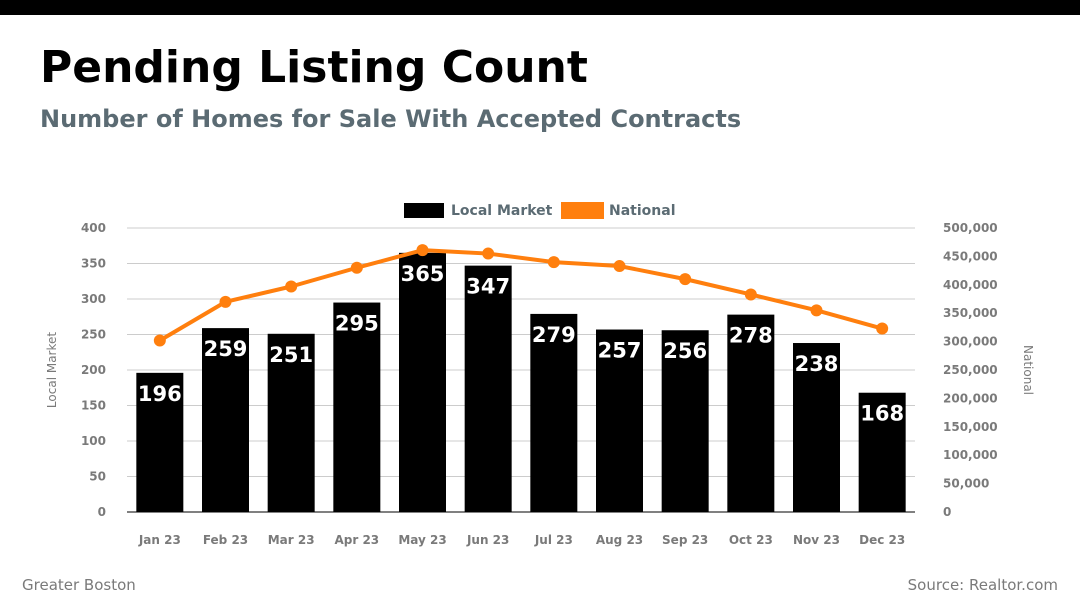 The width and height of the screenshot is (1080, 607). Describe the element at coordinates (291, 355) in the screenshot. I see `bar-data-label: 251` at that location.